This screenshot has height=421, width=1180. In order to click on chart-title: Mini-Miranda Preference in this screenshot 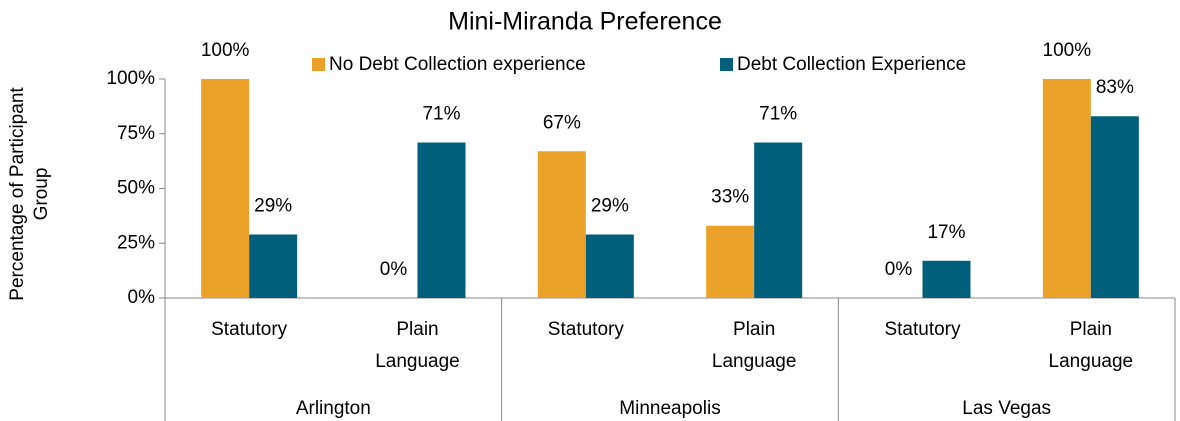, I will do `click(585, 22)`.